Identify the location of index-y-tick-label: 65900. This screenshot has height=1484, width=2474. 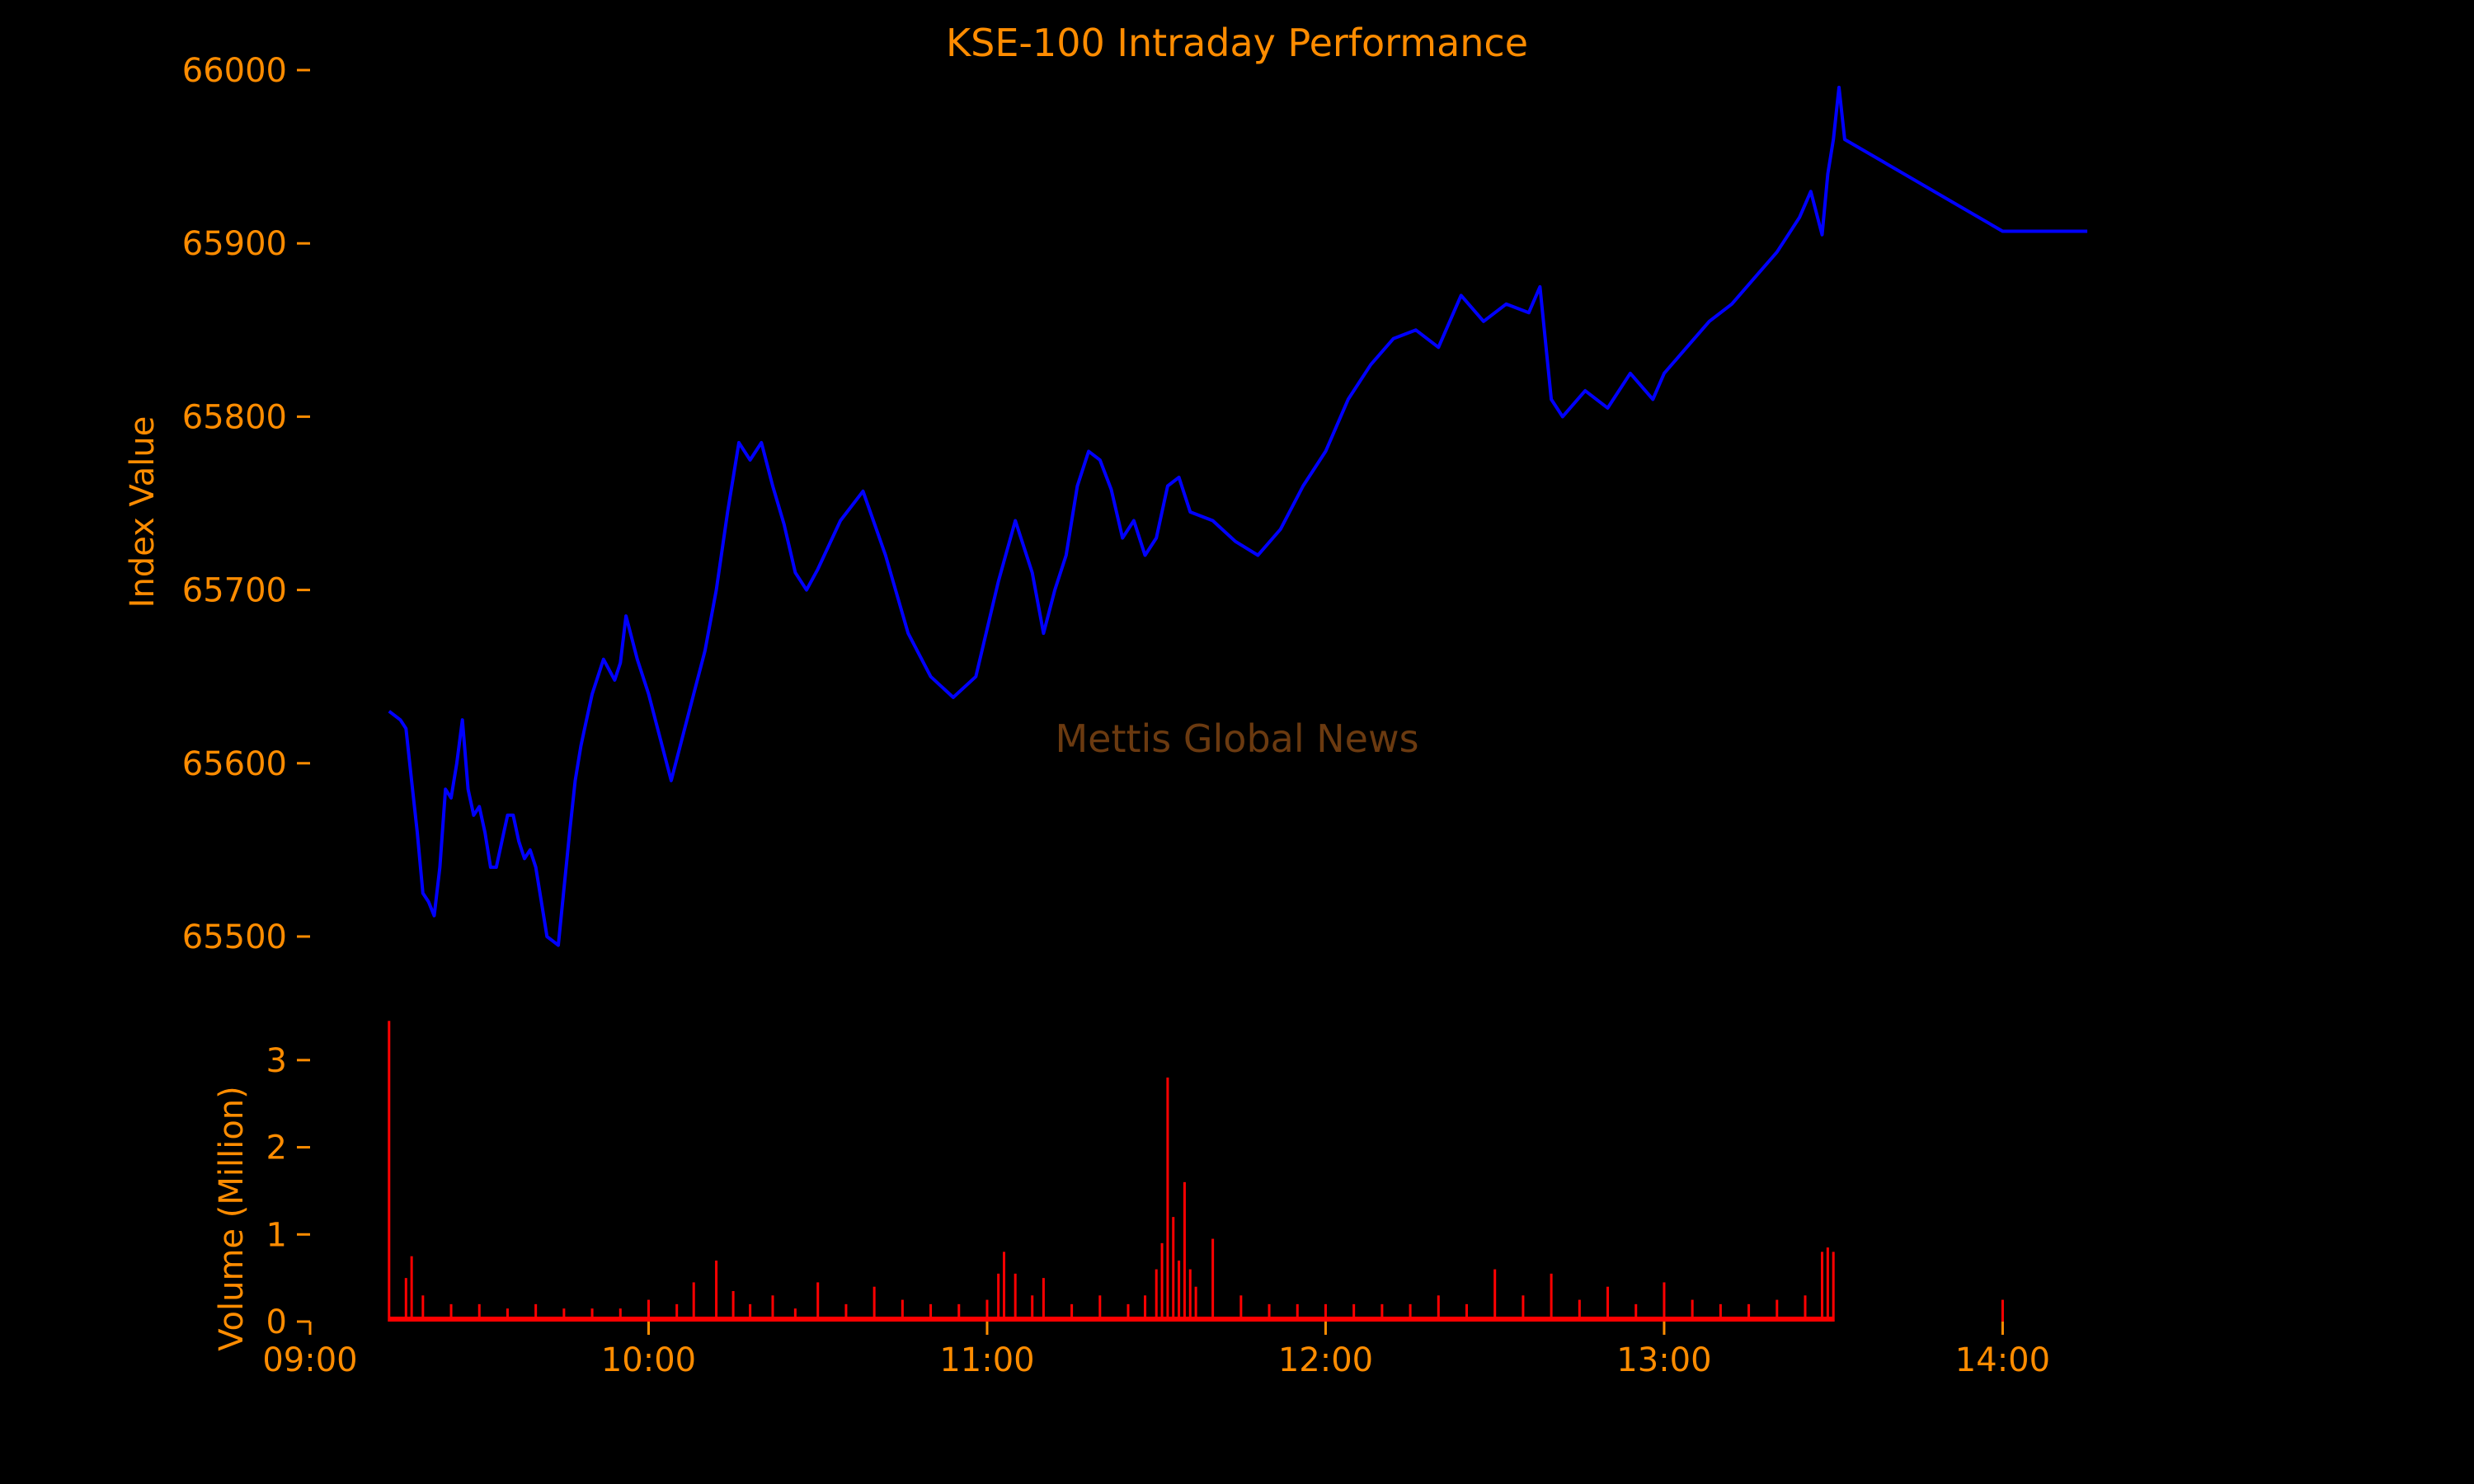
(234, 244).